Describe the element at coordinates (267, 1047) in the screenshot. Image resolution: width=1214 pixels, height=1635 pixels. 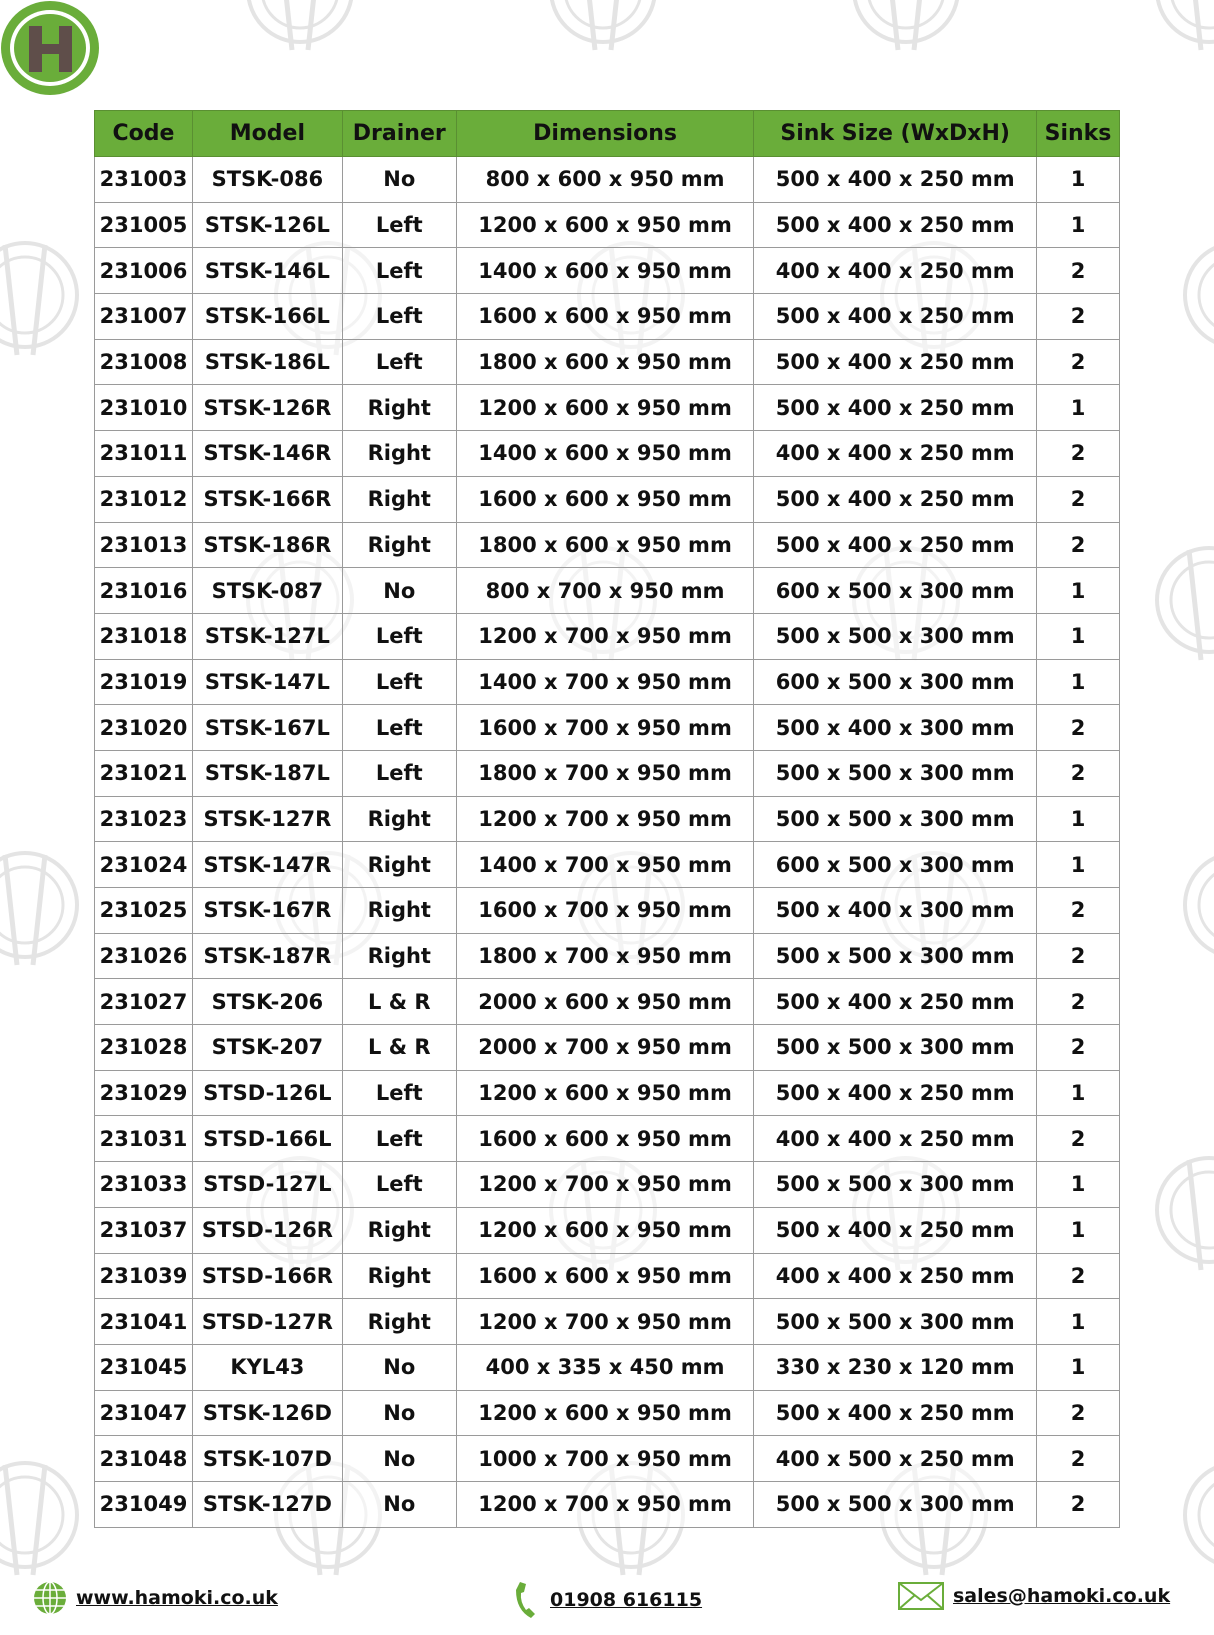
I see `table-cell-model: STSK-207` at that location.